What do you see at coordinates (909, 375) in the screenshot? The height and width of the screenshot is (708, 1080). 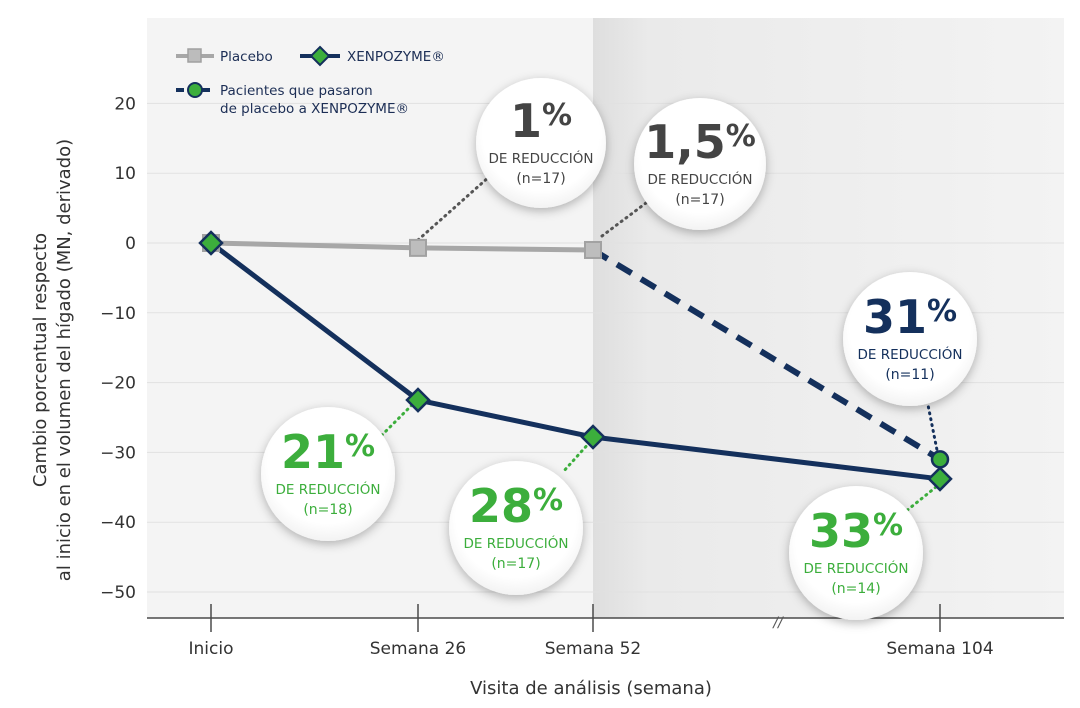 I see `bubble-n: (n=11)` at bounding box center [909, 375].